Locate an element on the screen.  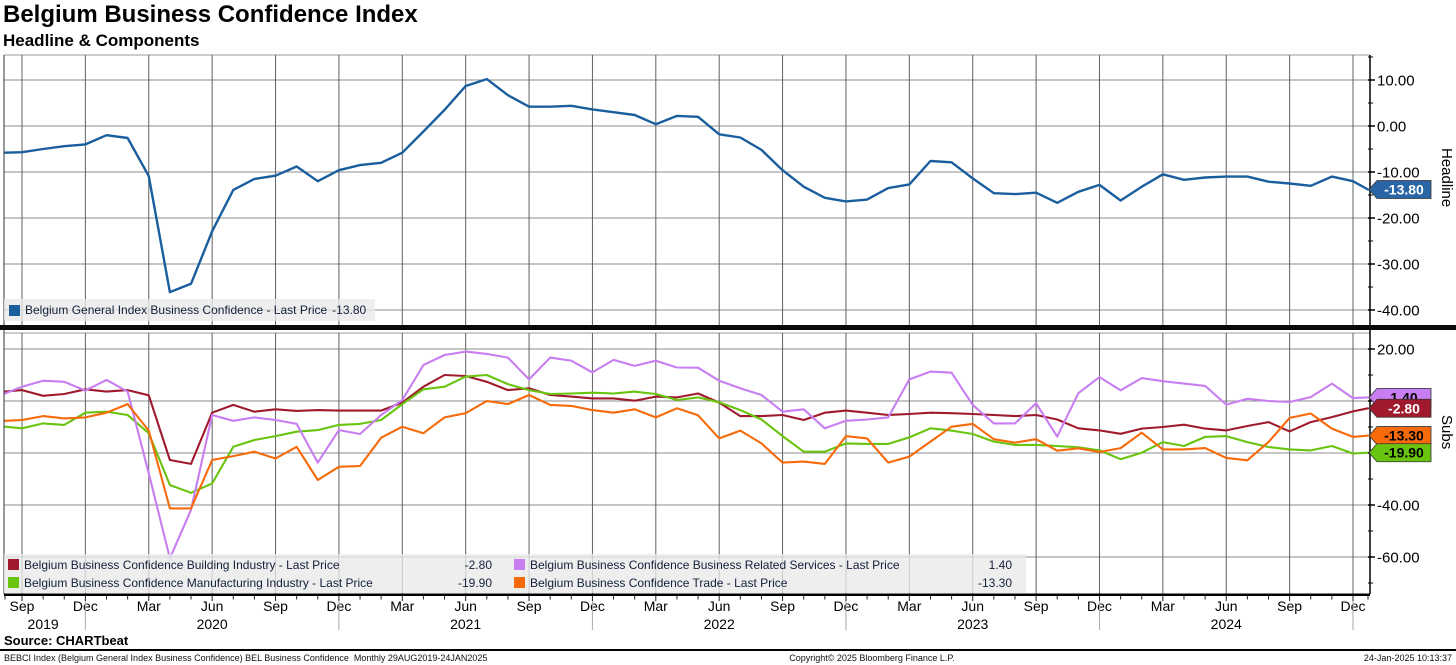
svg-text: -19.90 is located at coordinates (1404, 453).